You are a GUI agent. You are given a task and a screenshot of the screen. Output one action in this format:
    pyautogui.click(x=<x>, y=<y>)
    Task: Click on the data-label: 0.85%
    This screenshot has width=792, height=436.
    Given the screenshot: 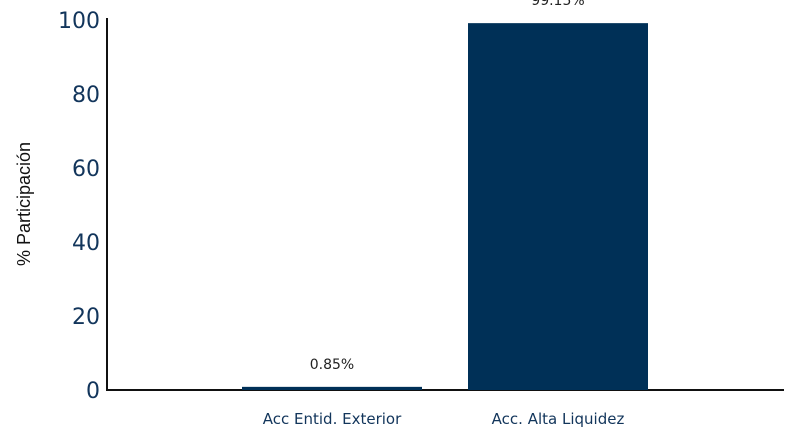 What is the action you would take?
    pyautogui.click(x=332, y=365)
    